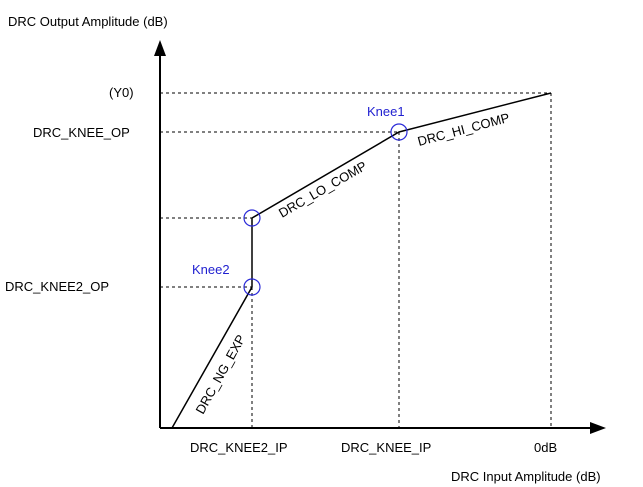 This screenshot has height=487, width=643. I want to click on ng-exp-segment-label: DRC_NG_EXP, so click(221, 374).